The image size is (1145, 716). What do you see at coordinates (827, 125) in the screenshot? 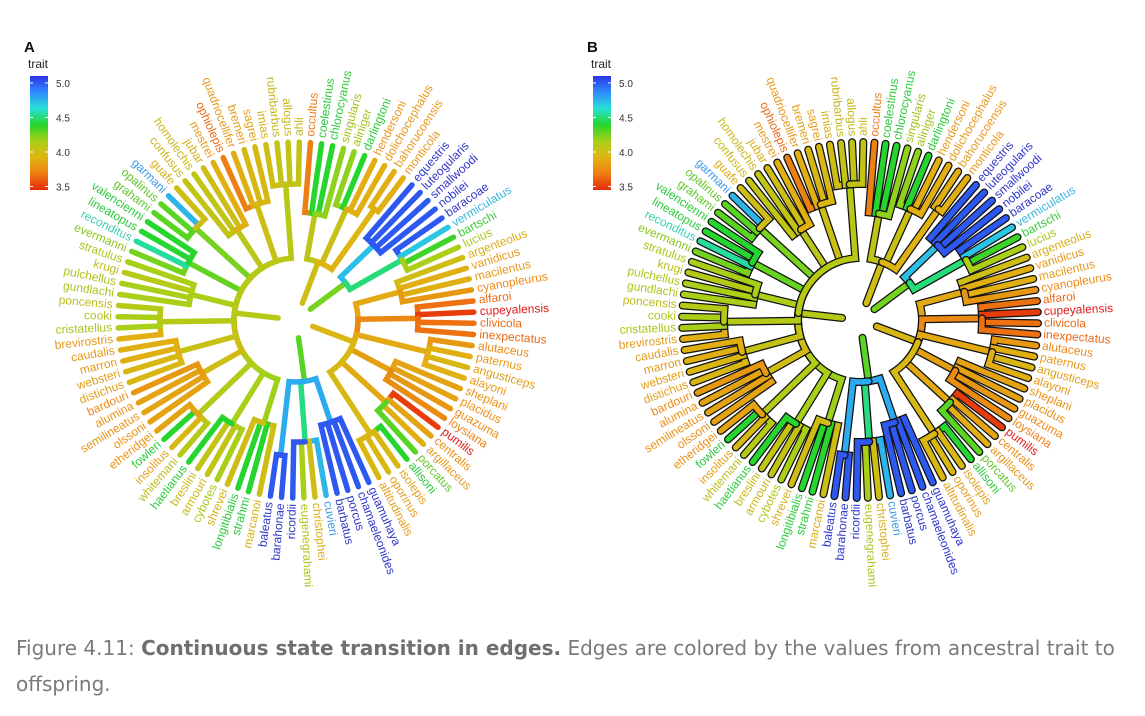
I see `tip-label: imias` at bounding box center [827, 125].